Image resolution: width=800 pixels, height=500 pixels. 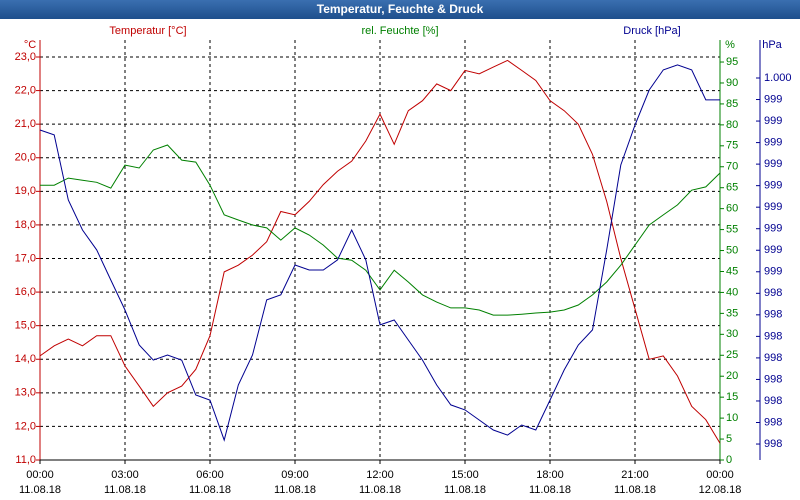 I want to click on y2-tick-label: 20, so click(x=732, y=376).